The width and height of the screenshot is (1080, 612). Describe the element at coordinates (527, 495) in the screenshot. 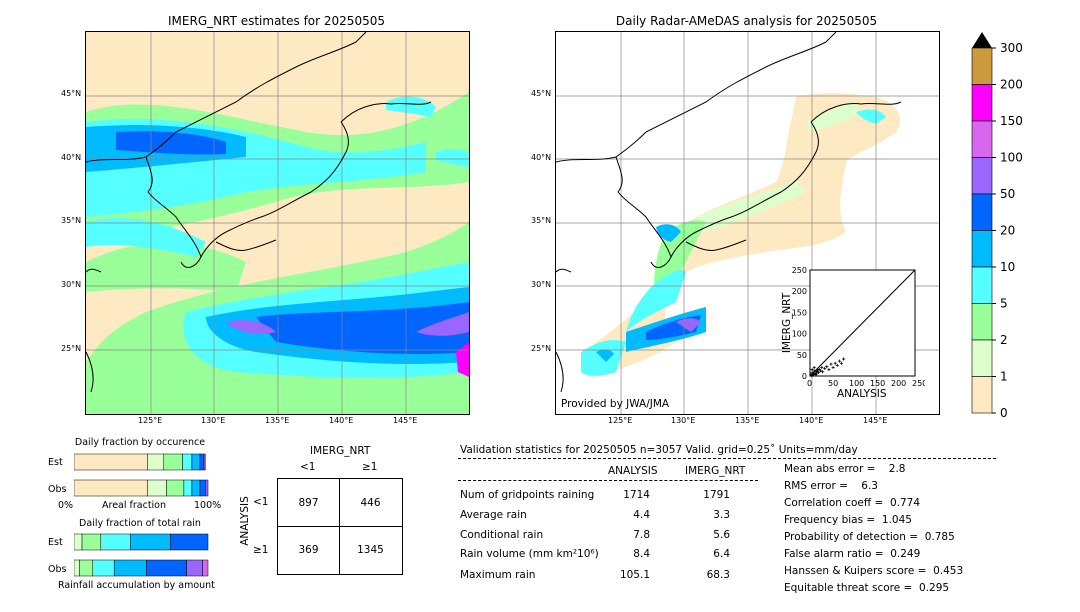

I see `validation-row-label: Num of gridpoints raining` at that location.